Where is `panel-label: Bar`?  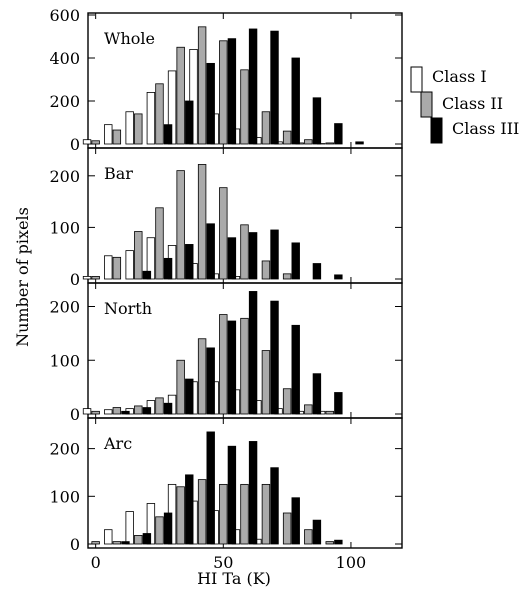
panel-label: Bar is located at coordinates (118, 173).